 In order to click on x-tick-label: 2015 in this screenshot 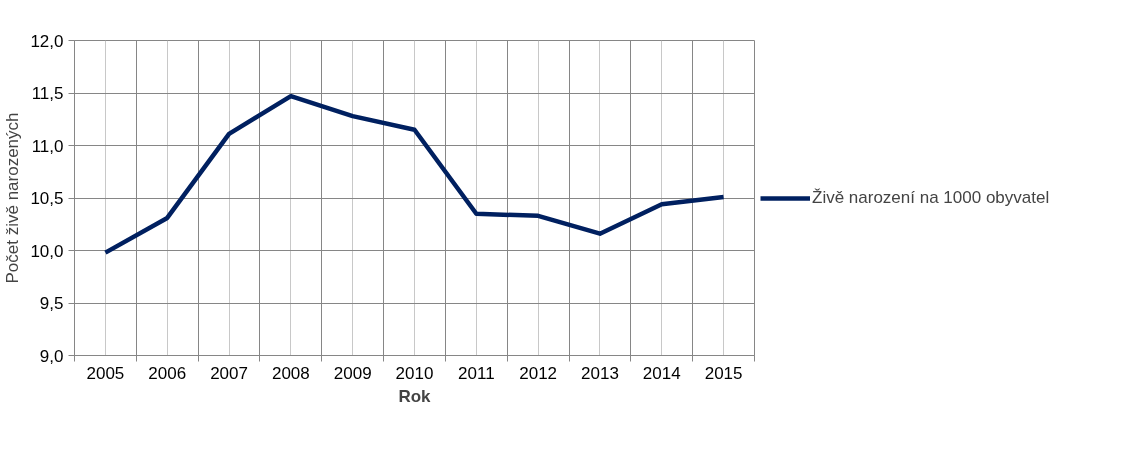, I will do `click(723, 373)`.